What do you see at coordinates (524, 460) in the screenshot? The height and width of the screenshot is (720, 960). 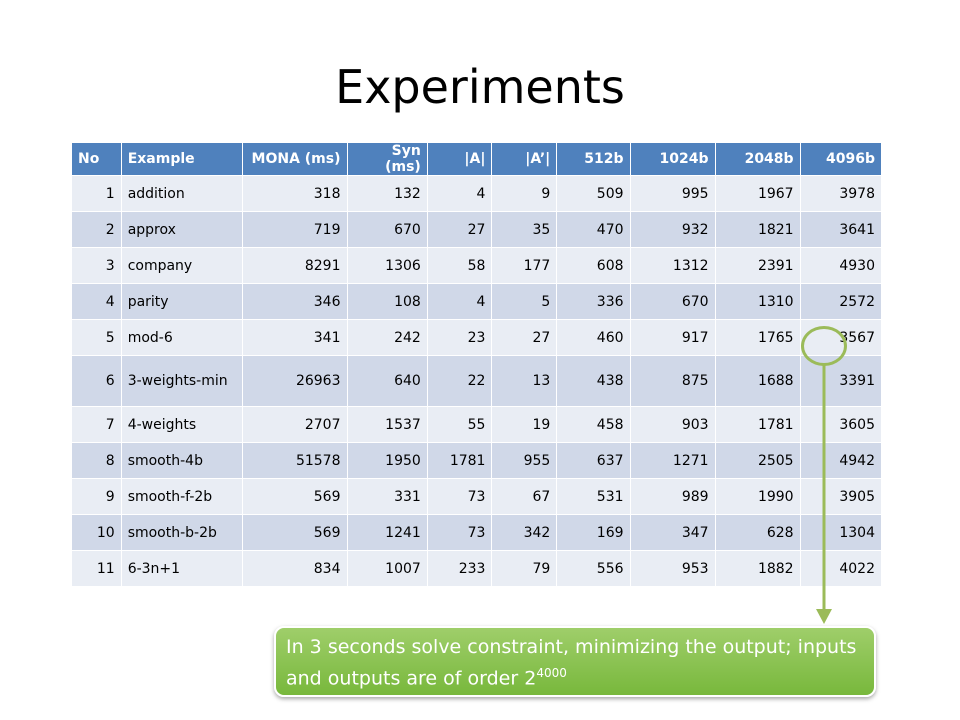 I see `value-cell: 955` at bounding box center [524, 460].